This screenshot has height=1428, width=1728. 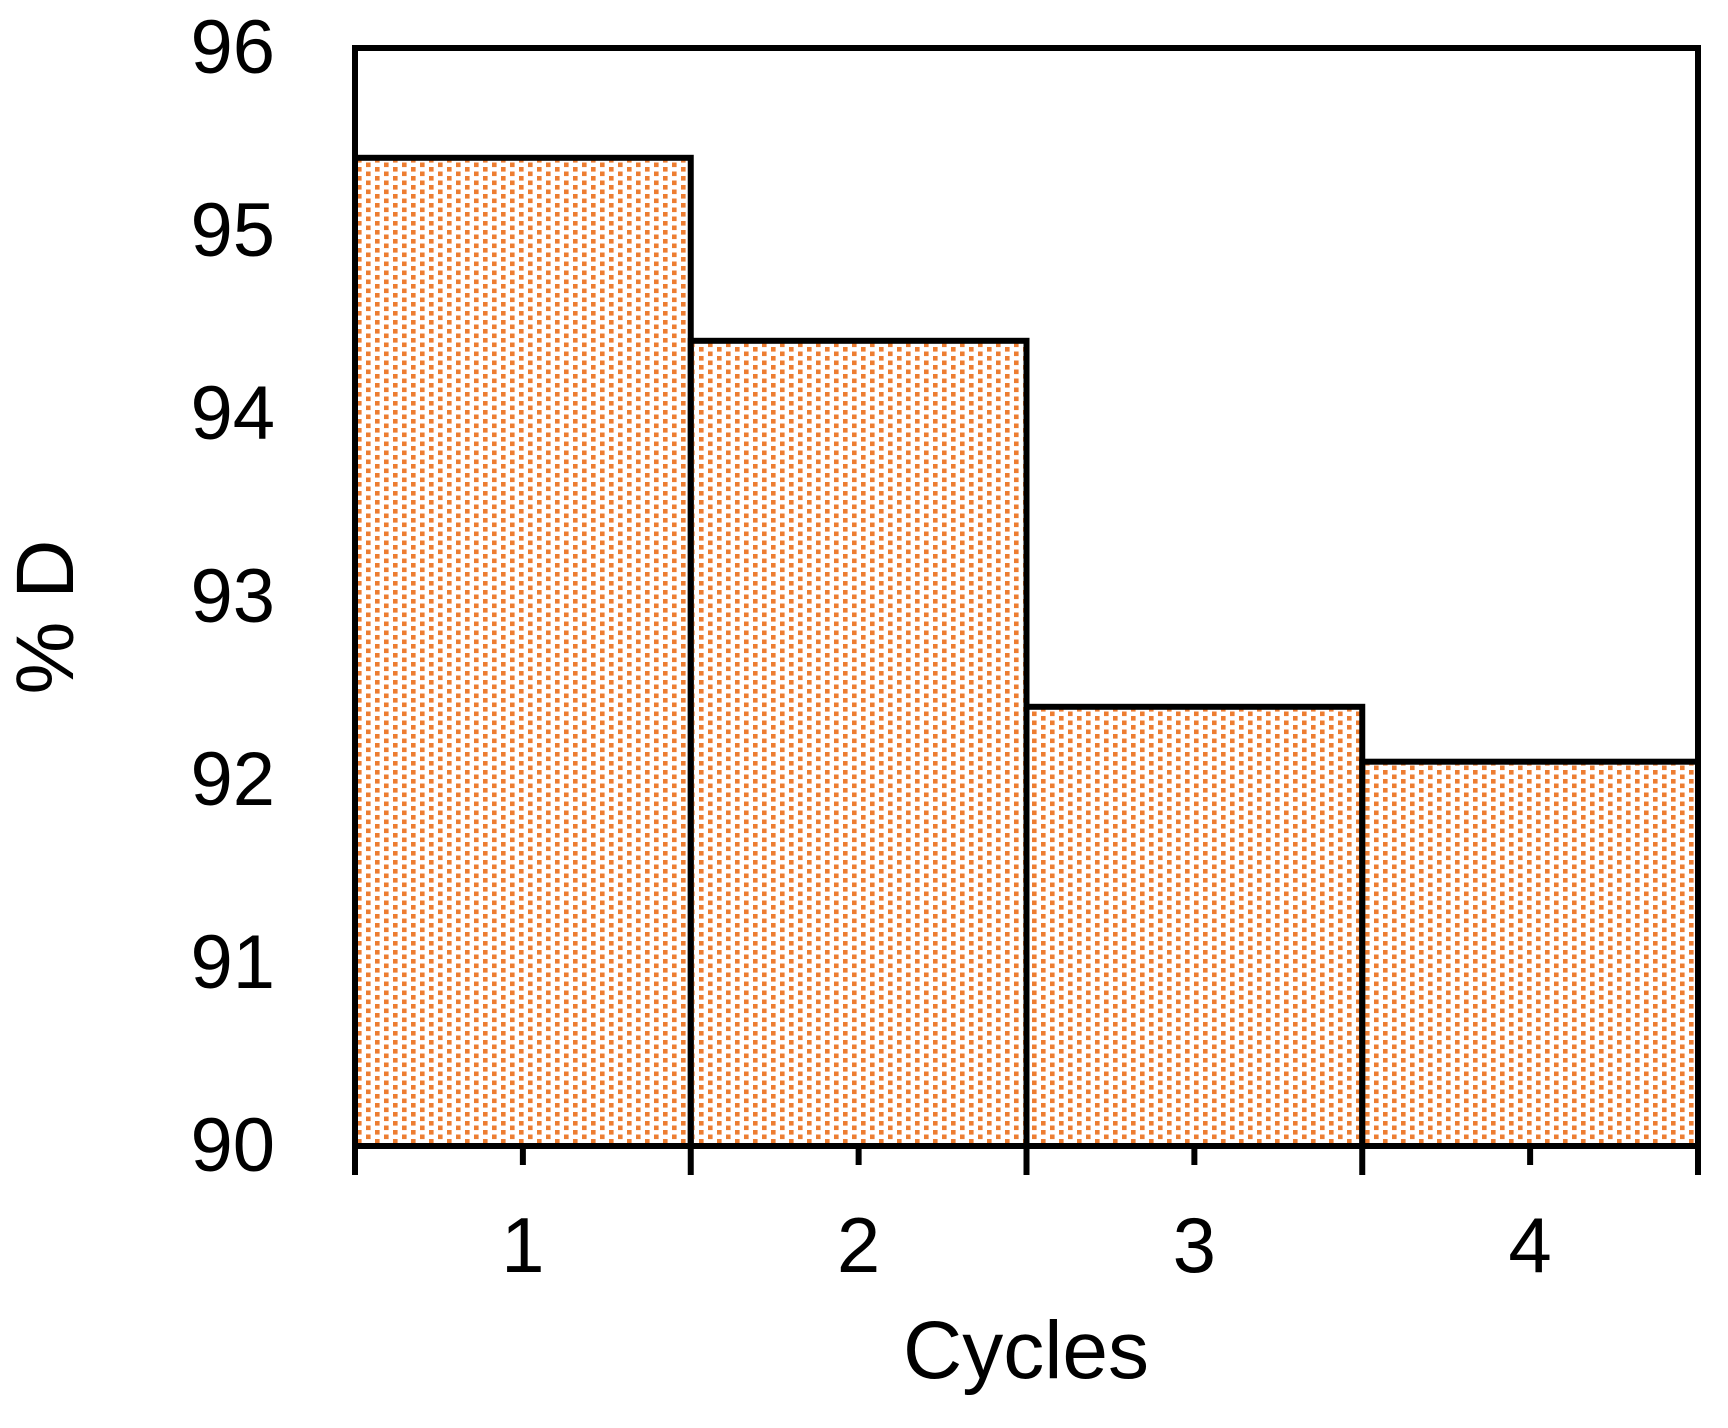 I want to click on y-tick-label-92: 92, so click(x=232, y=779).